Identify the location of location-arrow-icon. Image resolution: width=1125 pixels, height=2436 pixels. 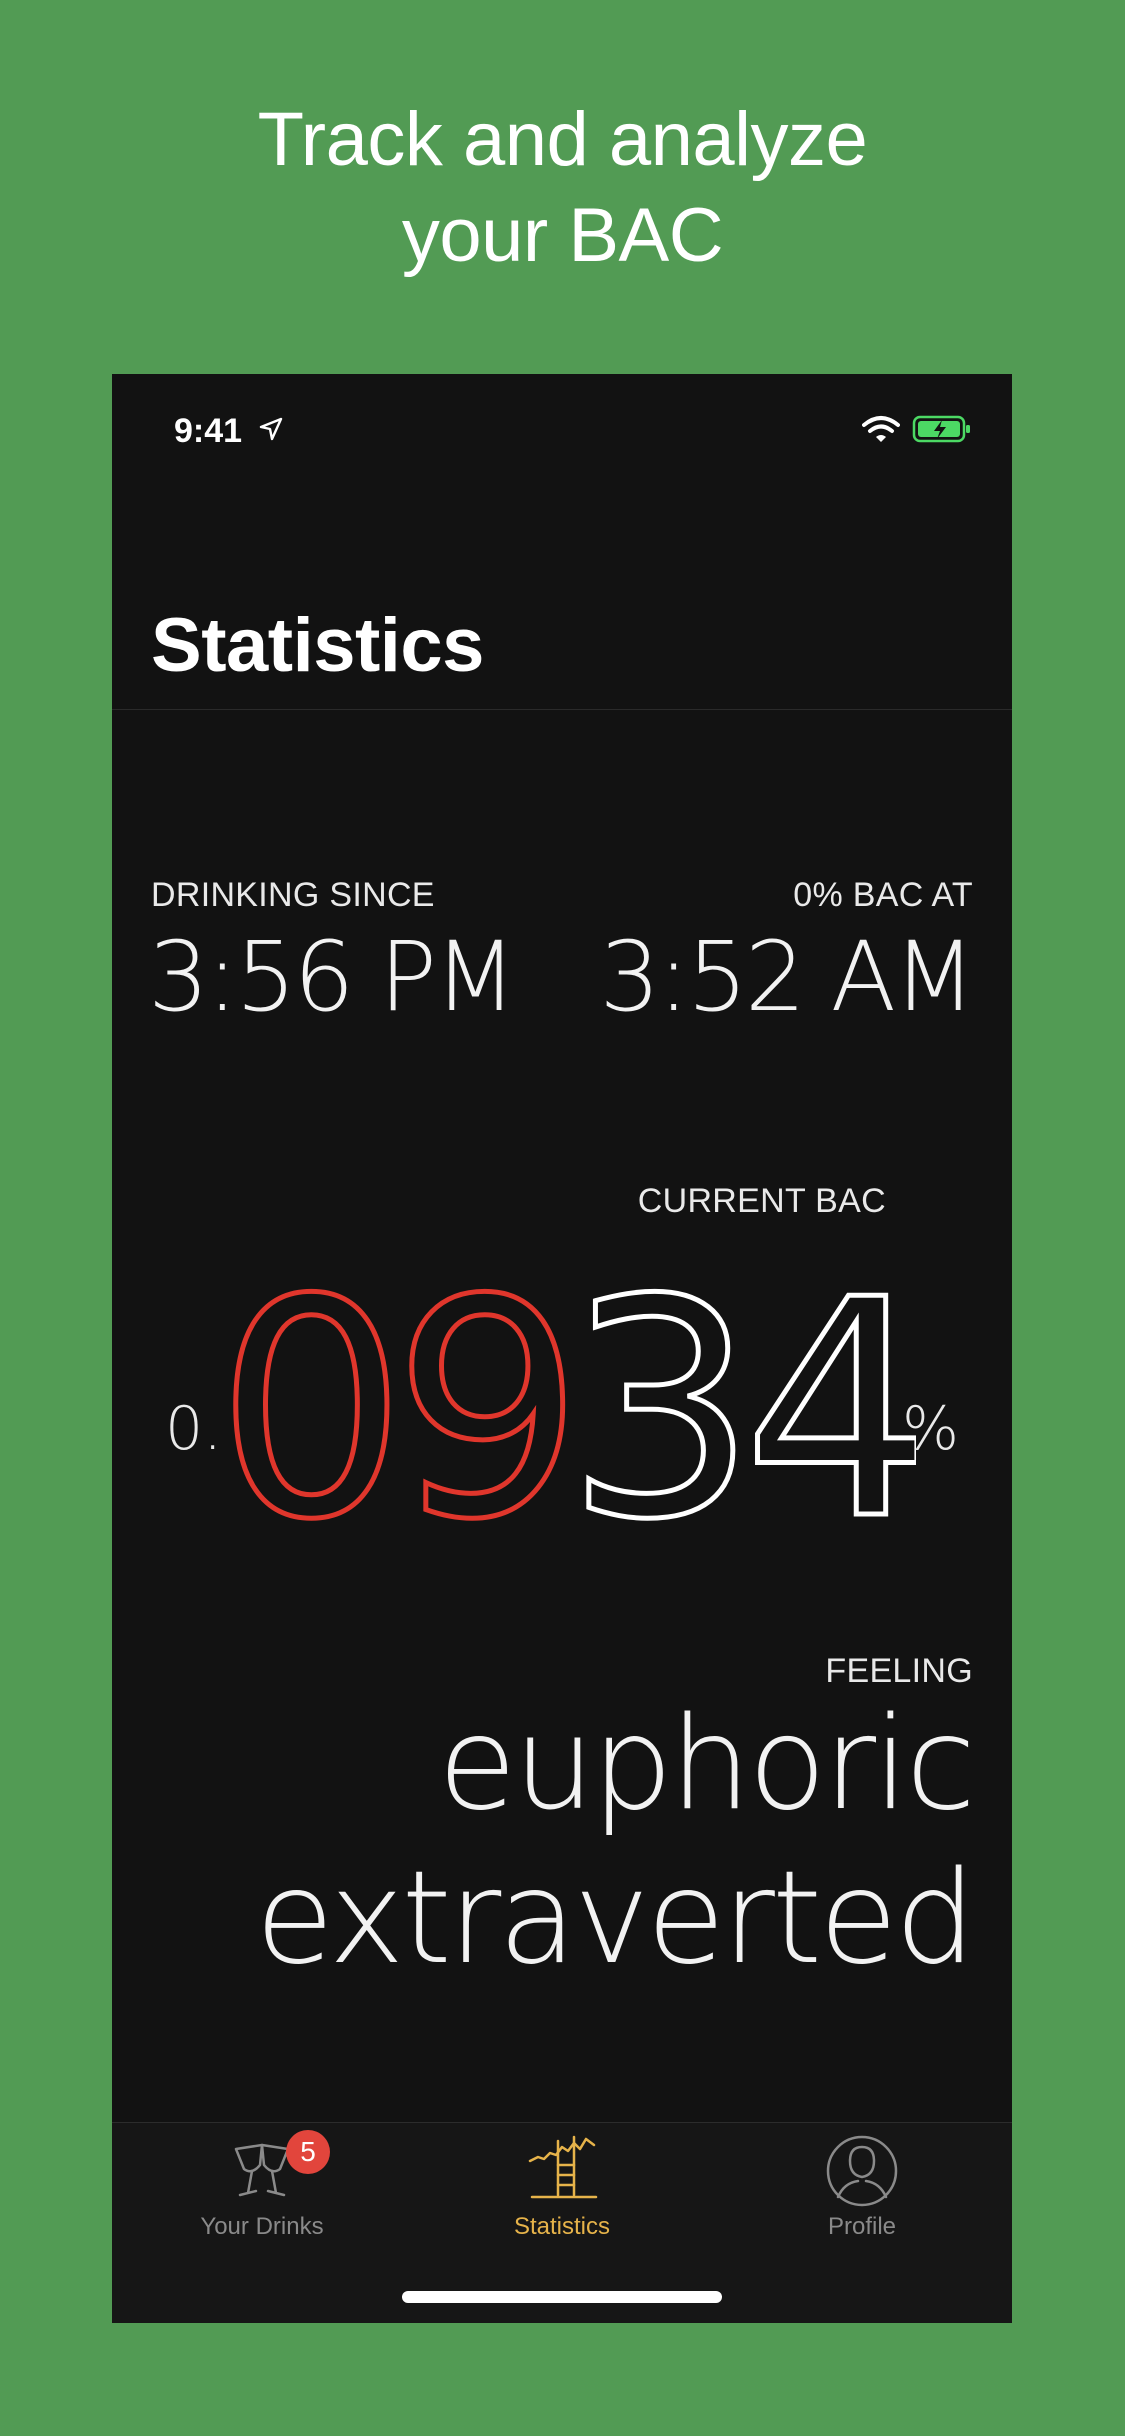
(271, 429).